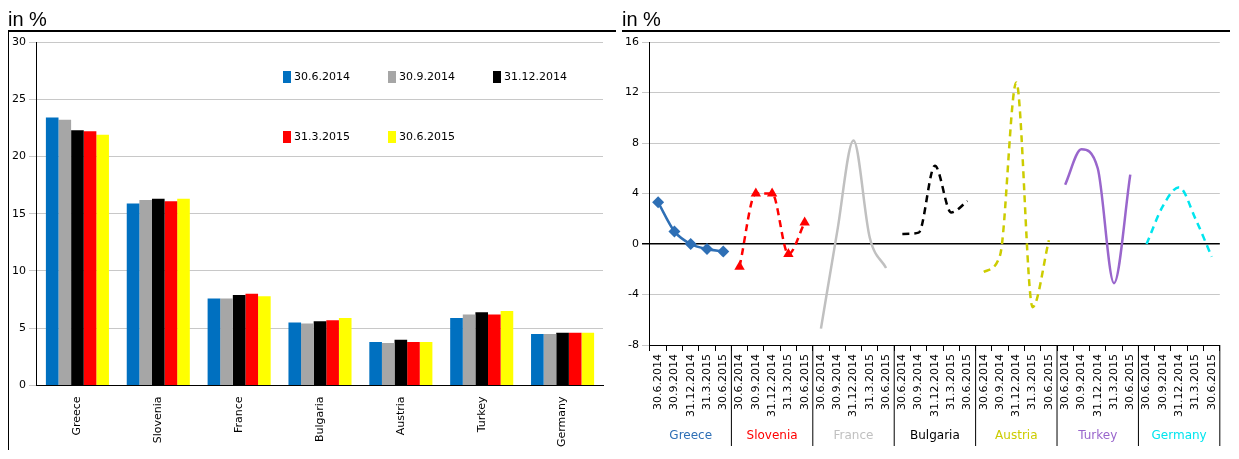 This screenshot has height=459, width=1239. What do you see at coordinates (635, 193) in the screenshot?
I see `y-tick-label: 4` at bounding box center [635, 193].